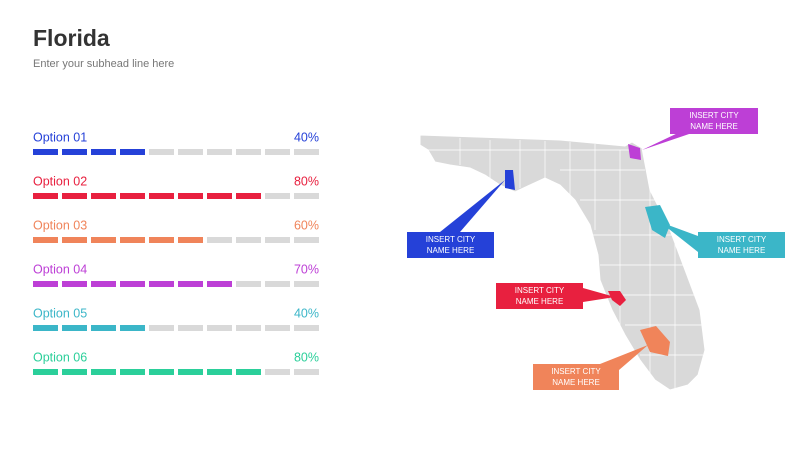 The image size is (800, 450). What do you see at coordinates (60, 357) in the screenshot?
I see `option-label: Option 06` at bounding box center [60, 357].